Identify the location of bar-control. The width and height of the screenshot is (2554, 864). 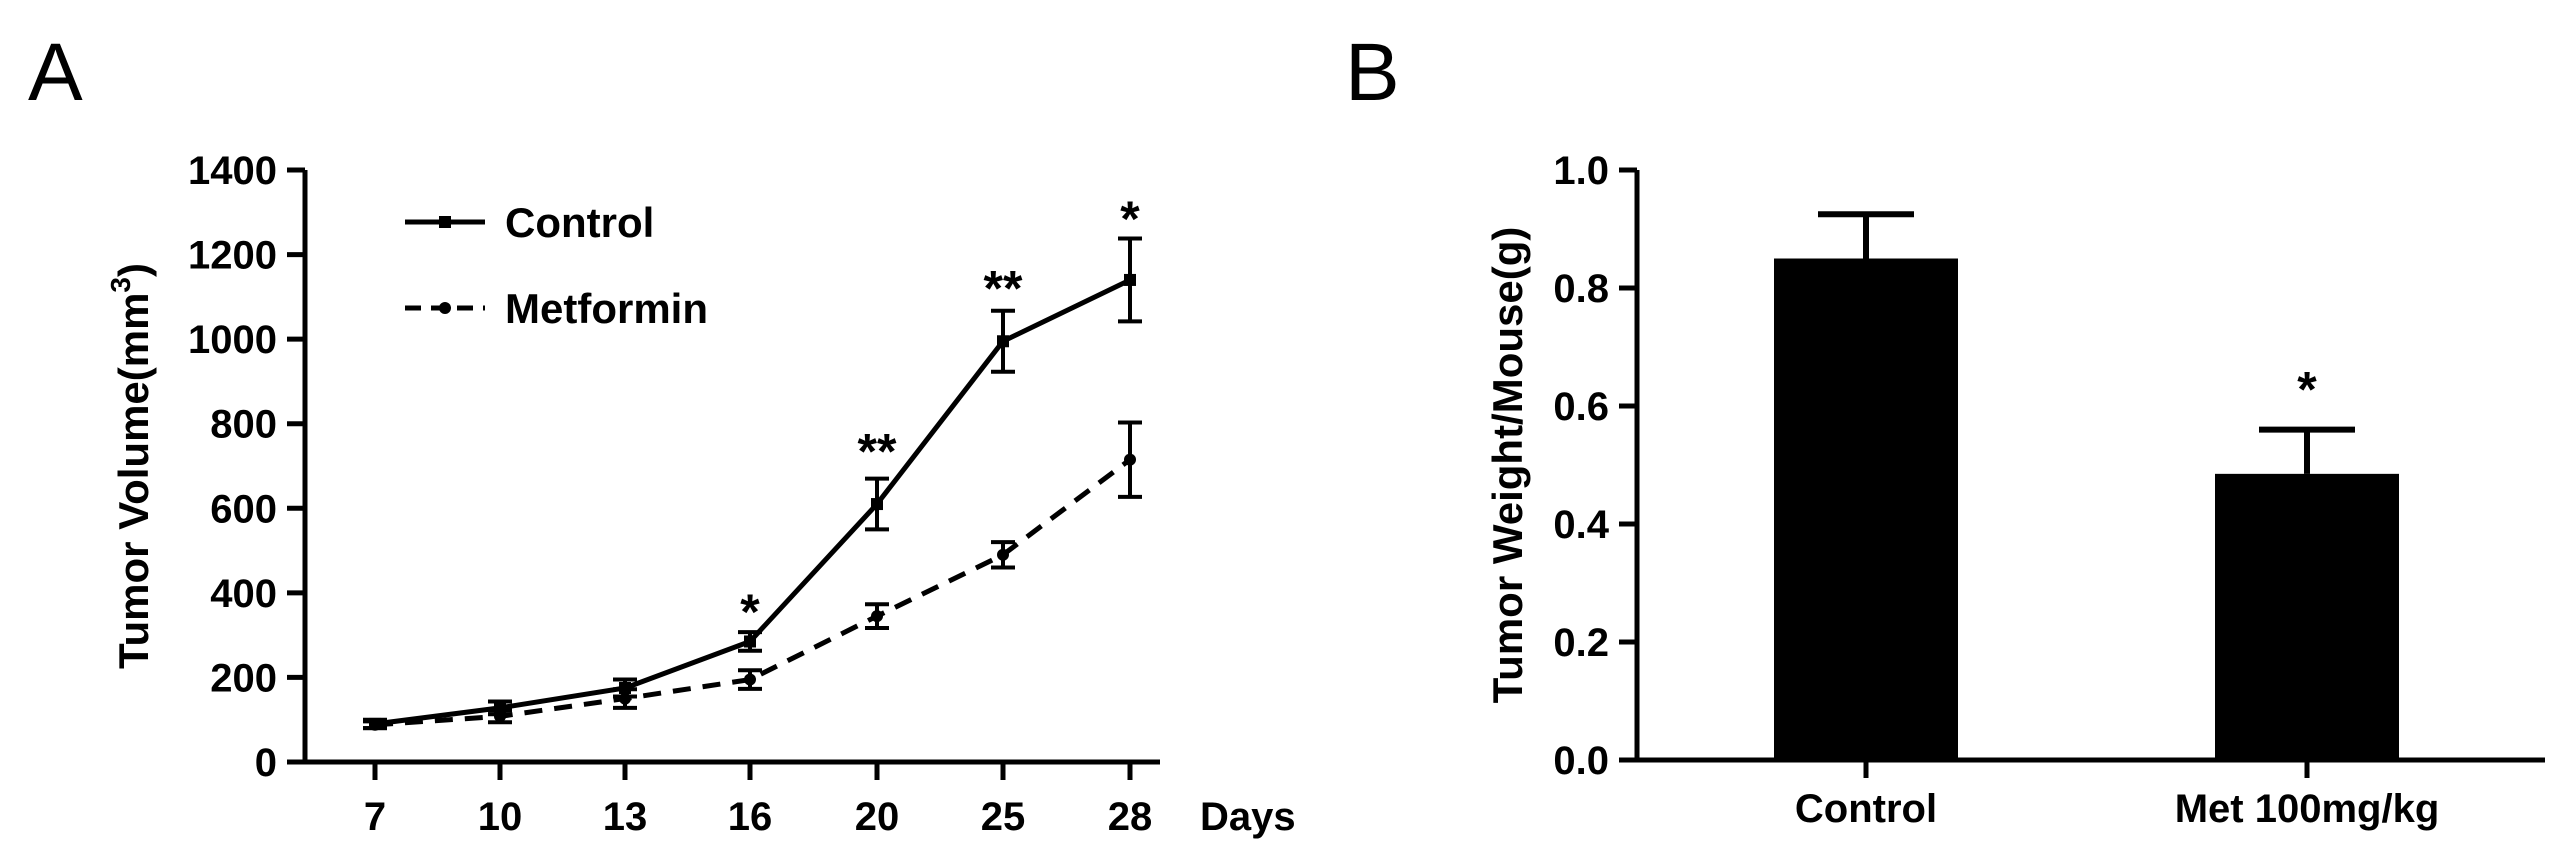
(1866, 509).